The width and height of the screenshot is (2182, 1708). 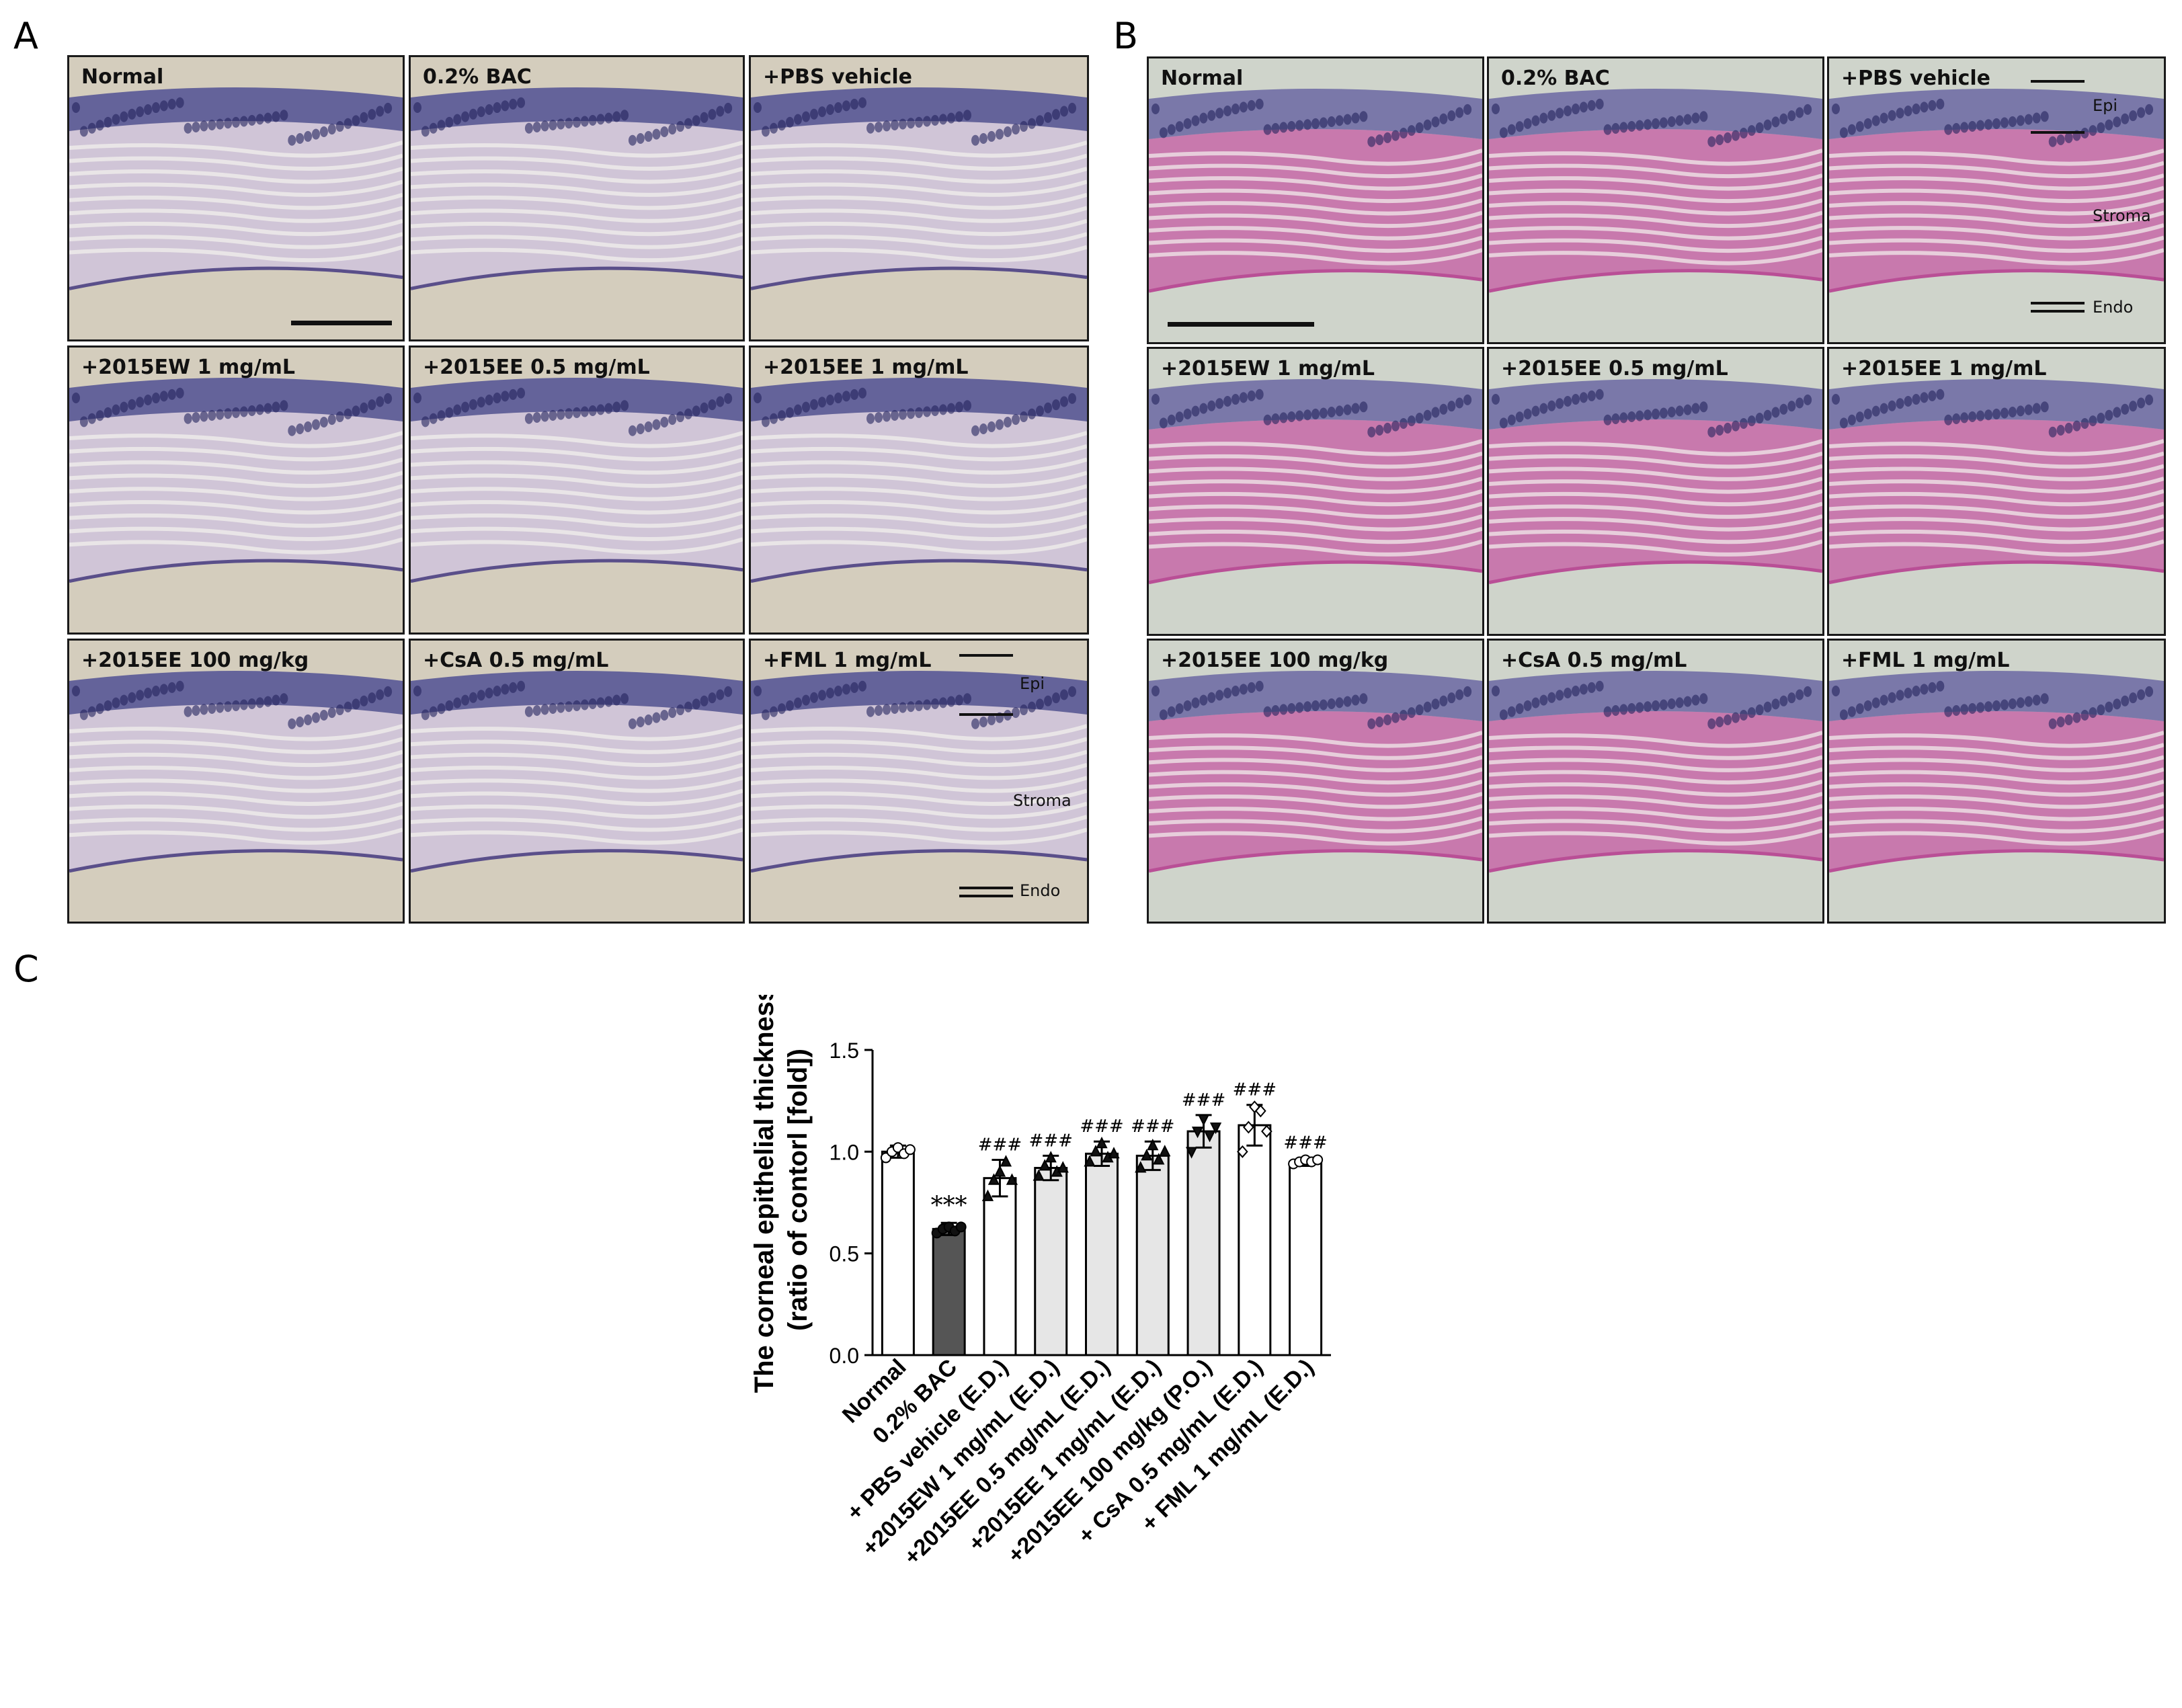 I want to click on bar-group: ###, so click(x=1000, y=1245).